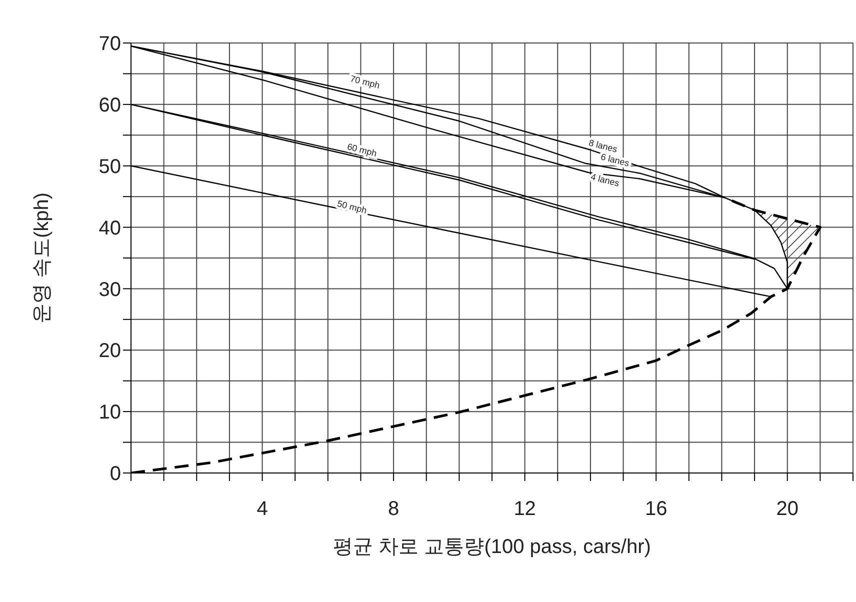 The height and width of the screenshot is (602, 856). What do you see at coordinates (603, 146) in the screenshot?
I see `annotation: 8 lanes` at bounding box center [603, 146].